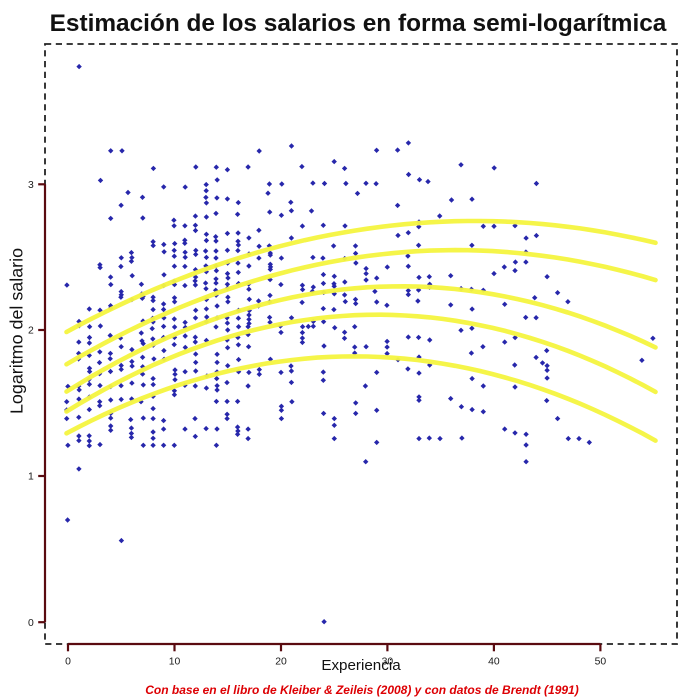 The height and width of the screenshot is (700, 700). Describe the element at coordinates (361, 665) in the screenshot. I see `svg-text: Experiencia` at that location.